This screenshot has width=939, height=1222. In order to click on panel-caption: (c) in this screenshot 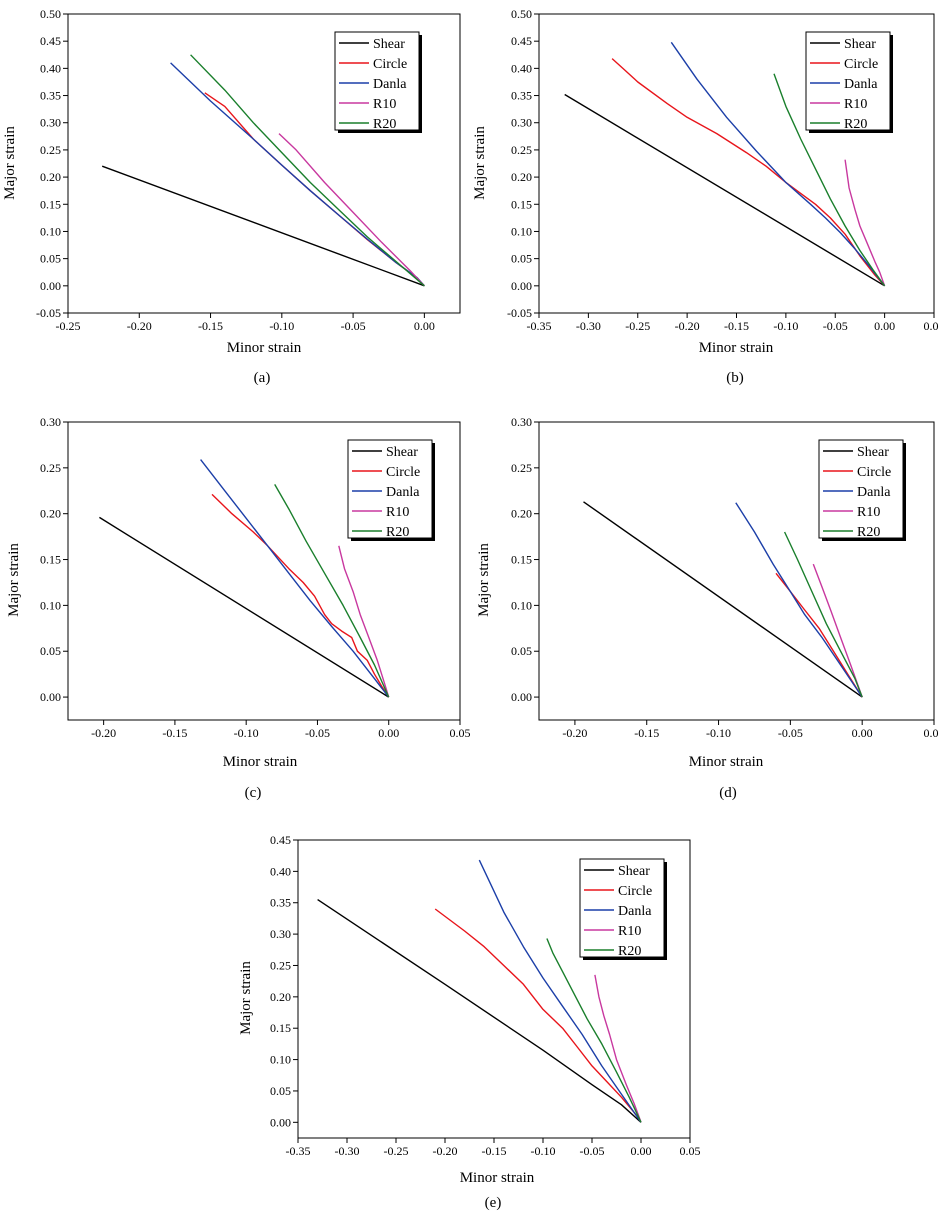, I will do `click(253, 793)`.